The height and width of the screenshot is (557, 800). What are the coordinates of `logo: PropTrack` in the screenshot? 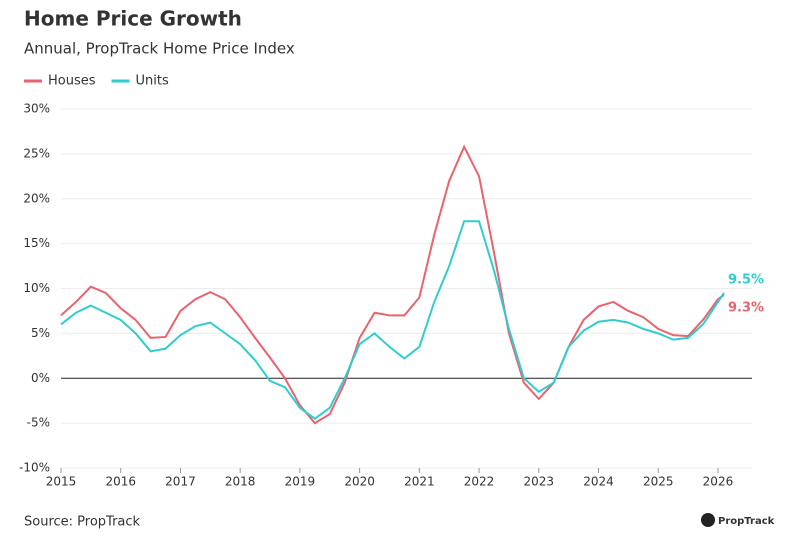 It's located at (746, 521).